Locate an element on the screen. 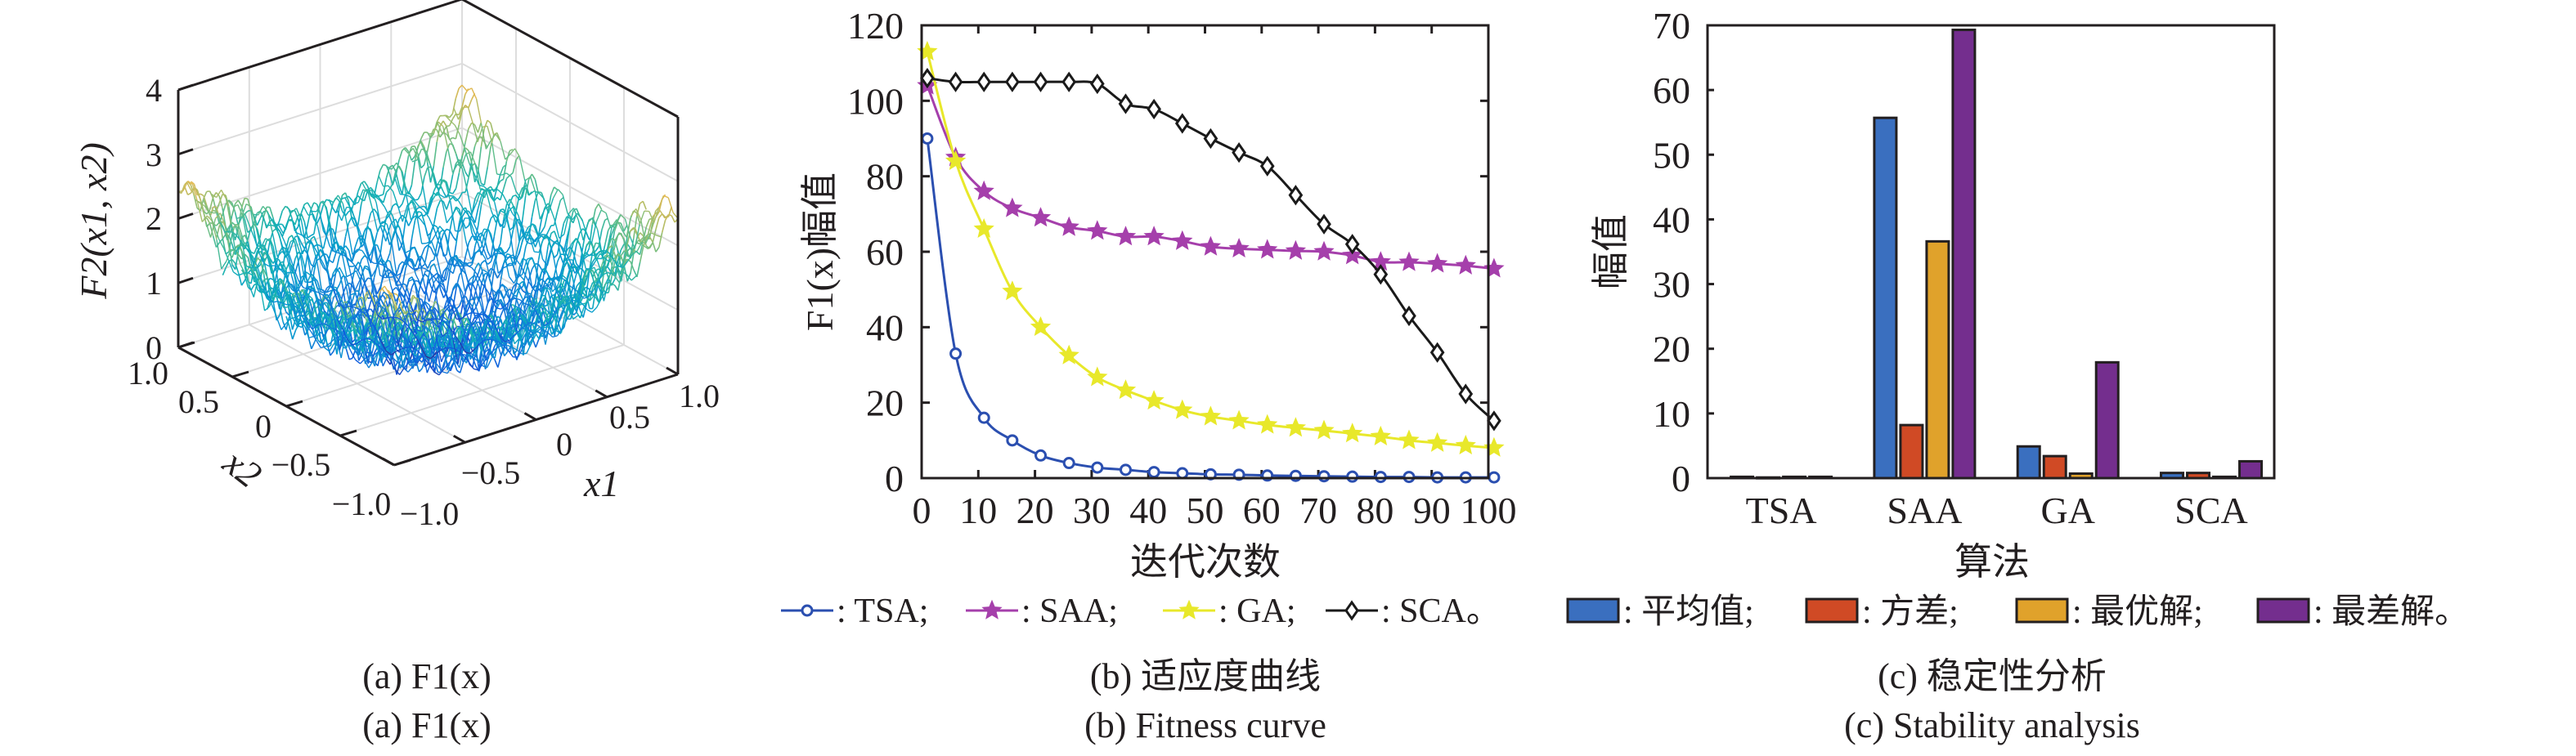 The image size is (2576, 756). legend-marker-icon is located at coordinates (1189, 609).